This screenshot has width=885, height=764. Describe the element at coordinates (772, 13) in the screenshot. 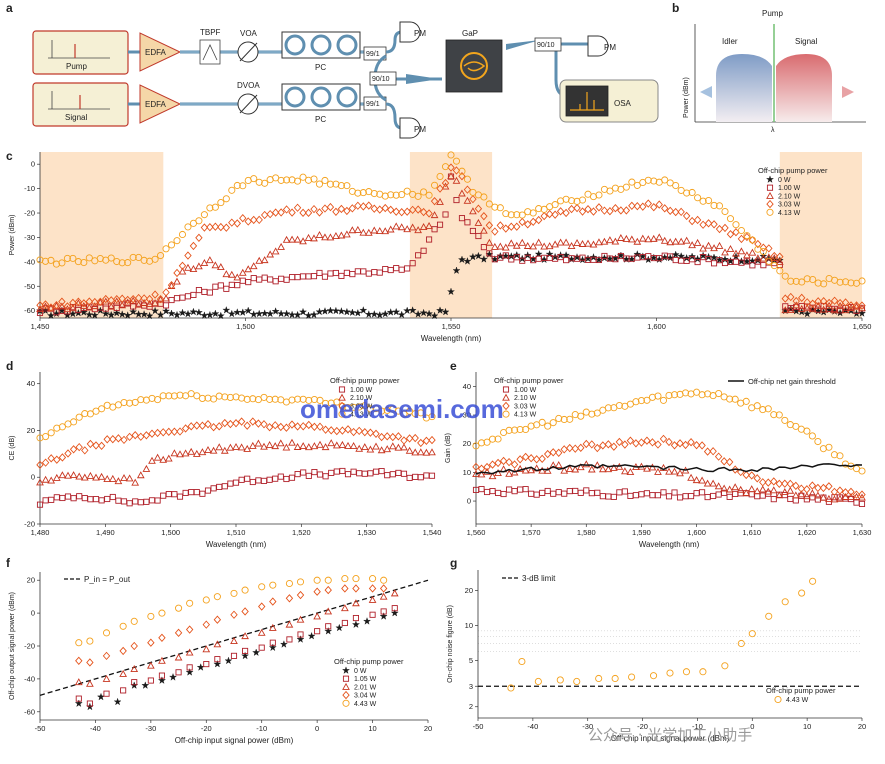

I see `b-pump-label: Pump` at that location.